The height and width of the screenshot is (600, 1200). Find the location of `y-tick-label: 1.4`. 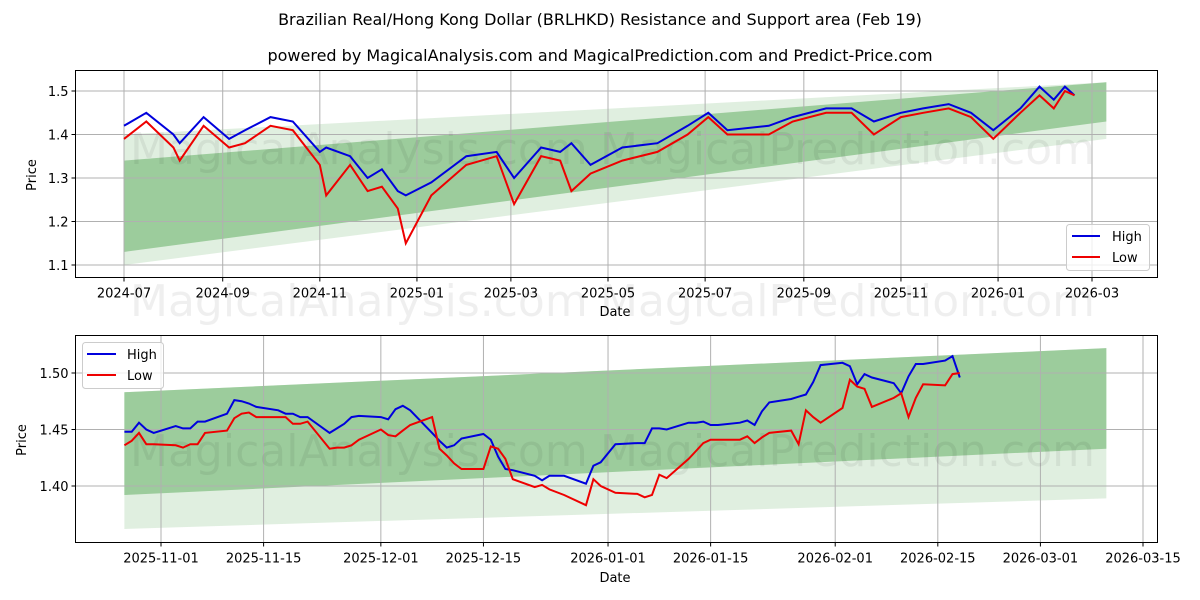

y-tick-label: 1.4 is located at coordinates (58, 136).